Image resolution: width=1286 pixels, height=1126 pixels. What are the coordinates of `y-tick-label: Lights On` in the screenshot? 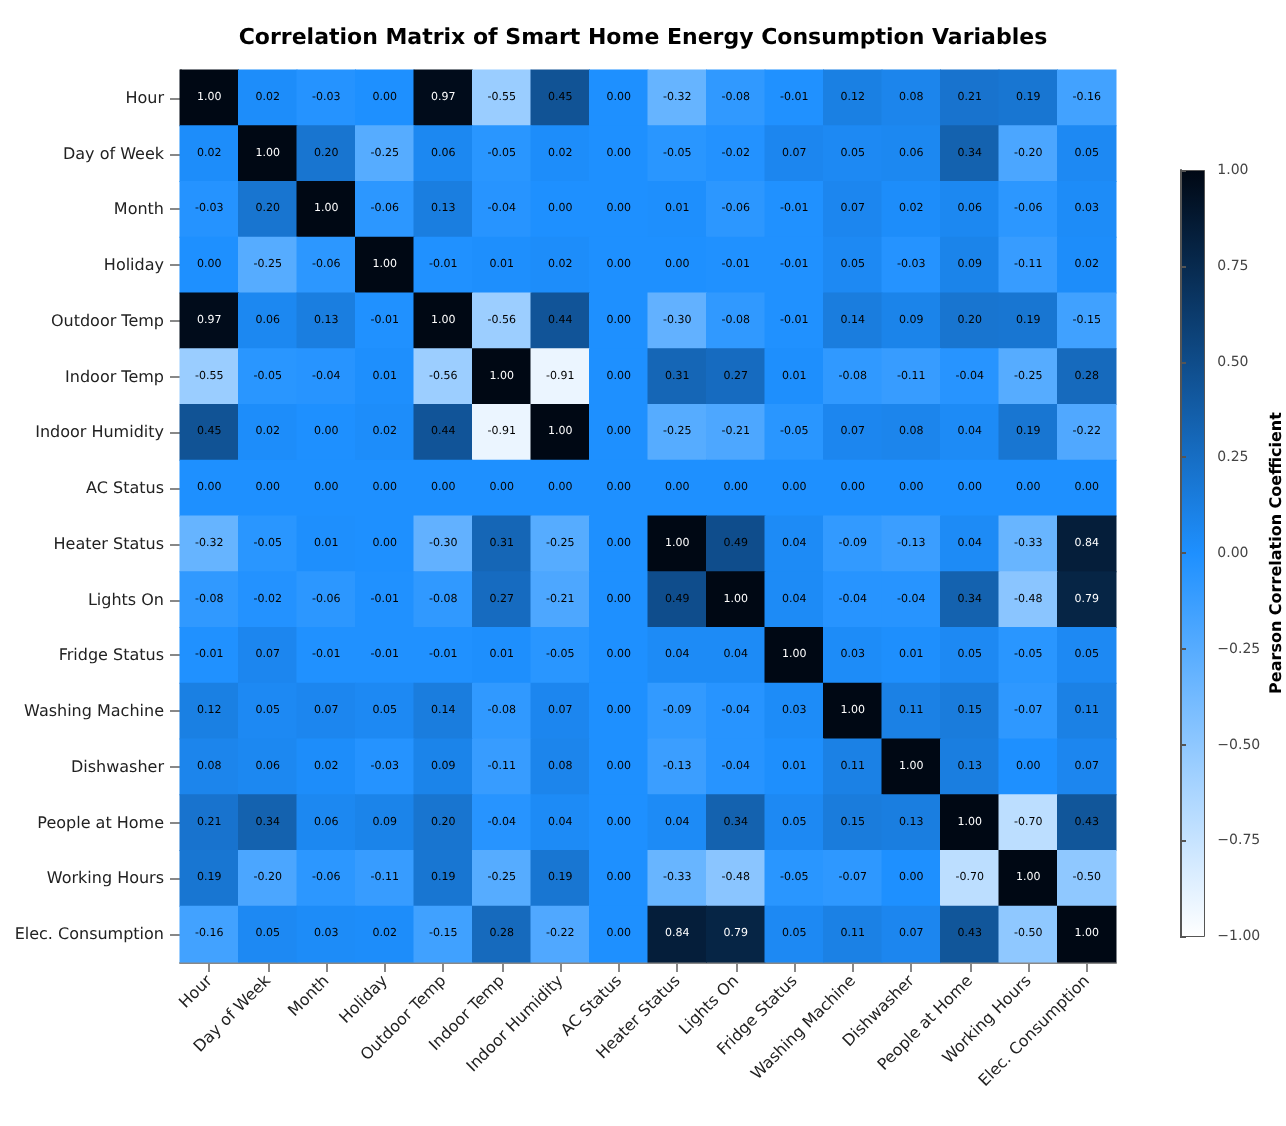 It's located at (125, 599).